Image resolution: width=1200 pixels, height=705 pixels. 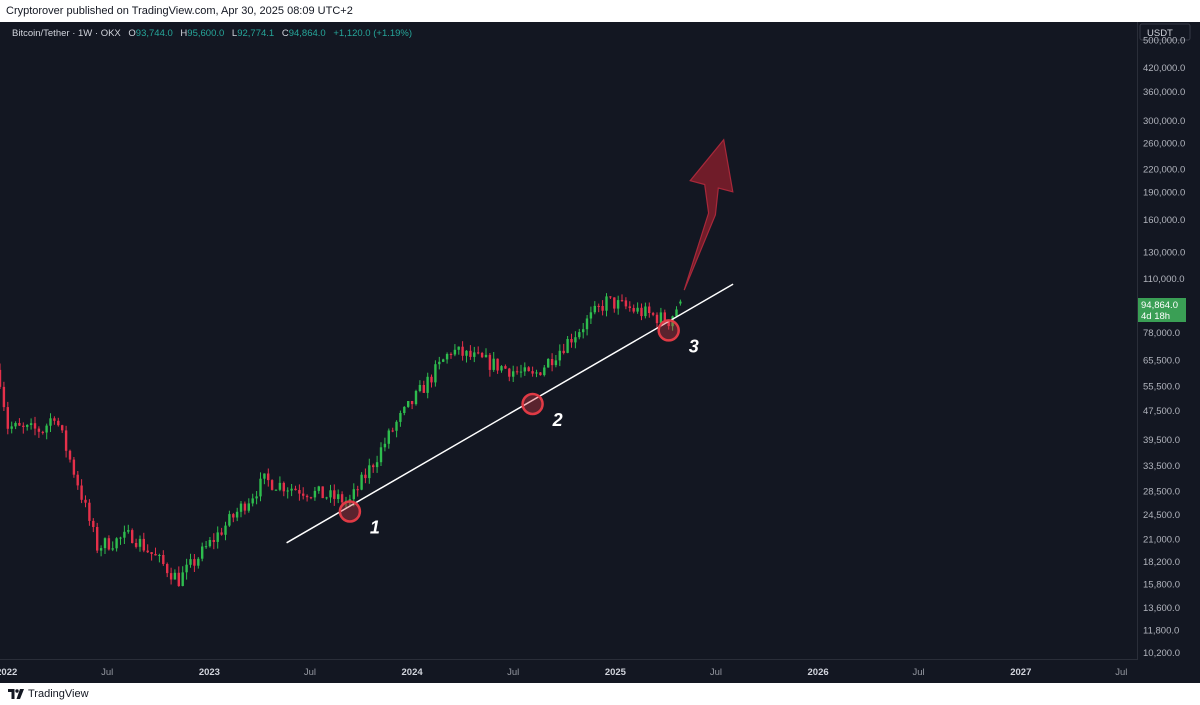 I want to click on time-tick-label: 2025, so click(x=616, y=672).